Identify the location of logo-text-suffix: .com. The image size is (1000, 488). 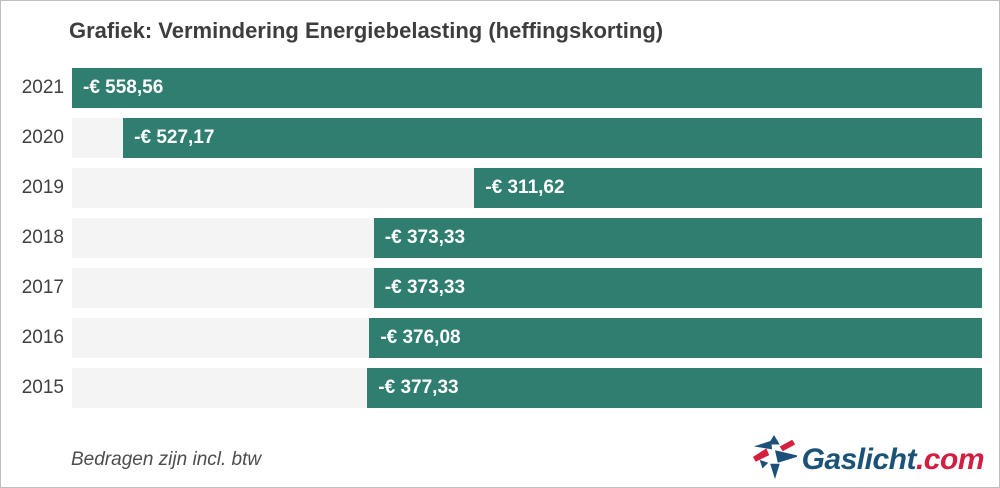
(950, 459).